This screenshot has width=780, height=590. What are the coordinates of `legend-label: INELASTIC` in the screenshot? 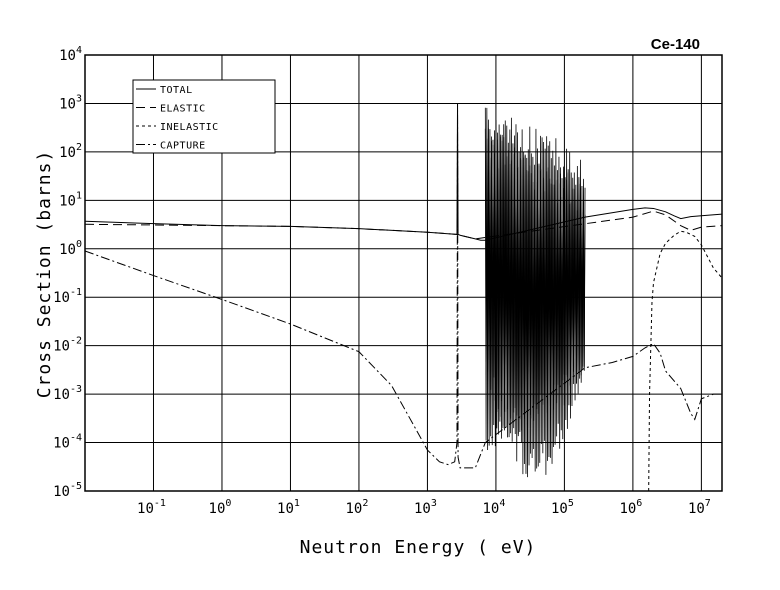 It's located at (189, 127).